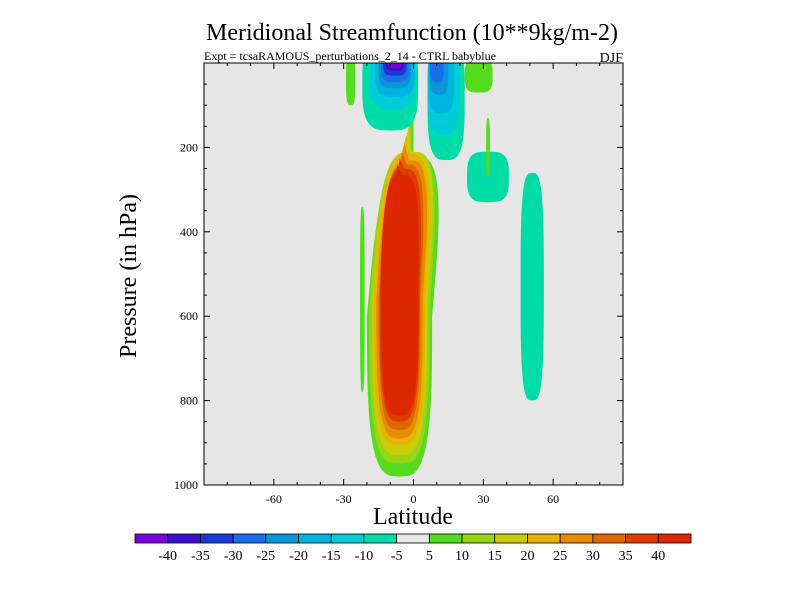 The width and height of the screenshot is (800, 600). What do you see at coordinates (478, 120) in the screenshot?
I see `pos-strip-right` at bounding box center [478, 120].